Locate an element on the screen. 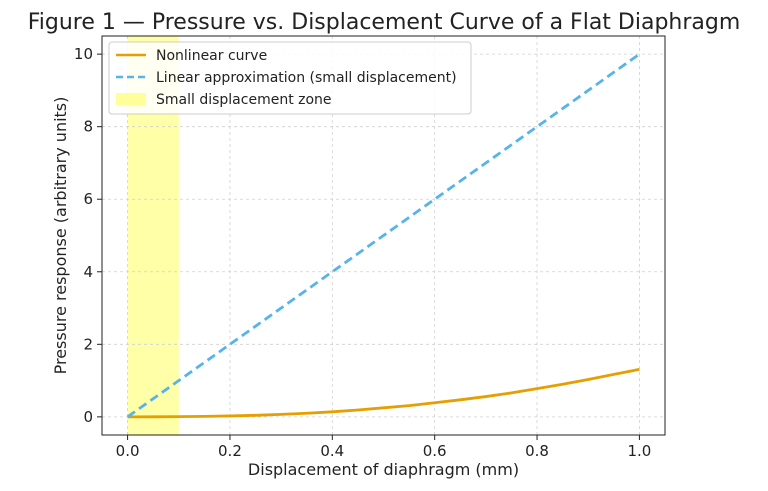  y-tick-label: 0 is located at coordinates (88, 417).